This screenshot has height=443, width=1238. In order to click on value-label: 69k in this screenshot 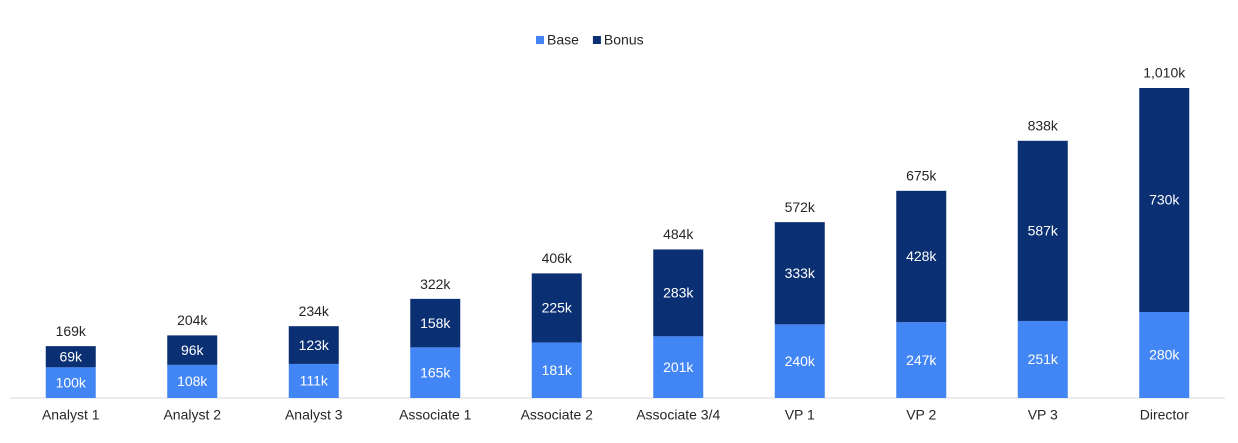, I will do `click(71, 356)`.